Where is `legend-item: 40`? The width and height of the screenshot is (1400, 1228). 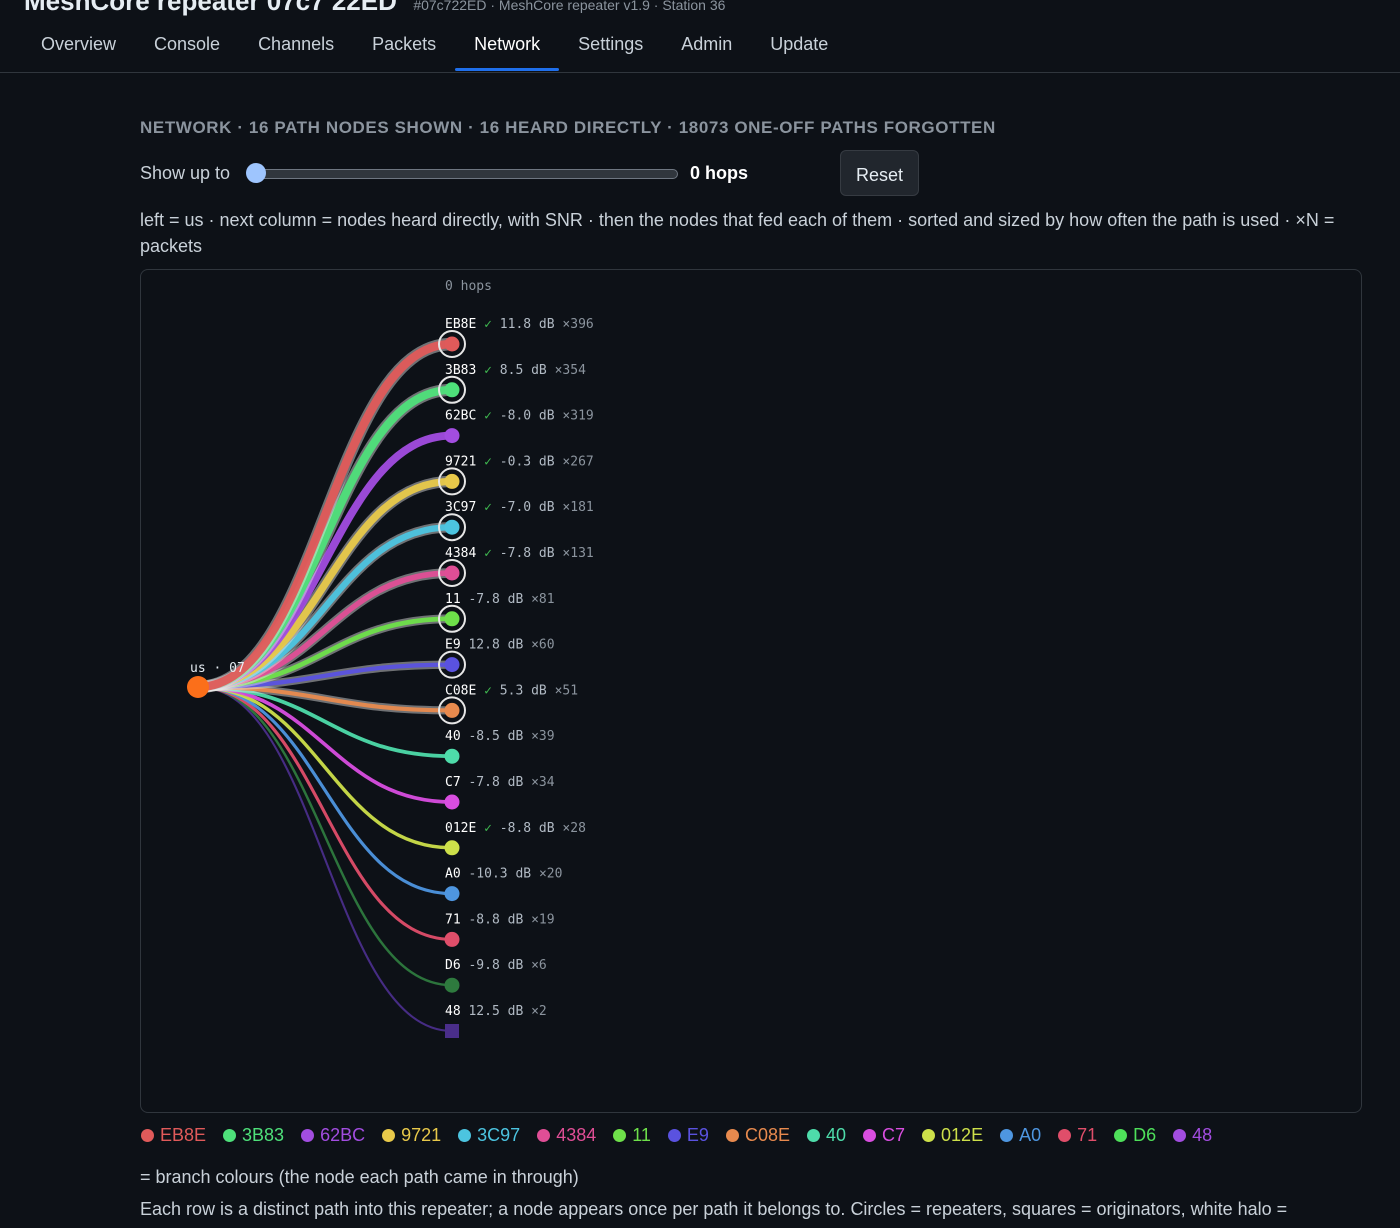
legend-item: 40 is located at coordinates (826, 1135).